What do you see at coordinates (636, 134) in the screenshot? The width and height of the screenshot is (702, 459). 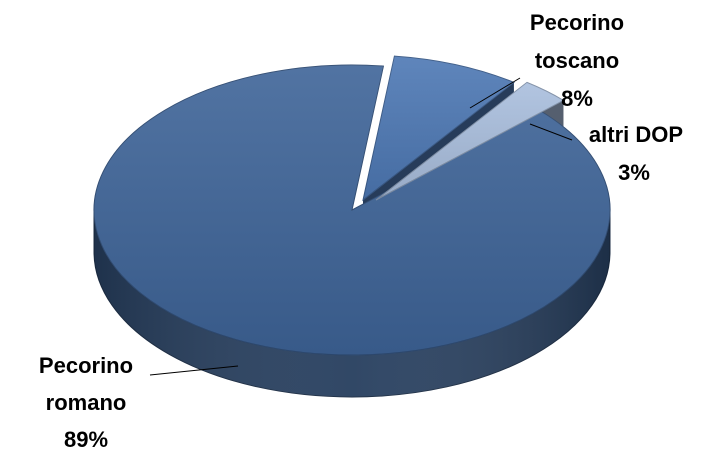 I see `data-label-altri-dop: altri DOP` at bounding box center [636, 134].